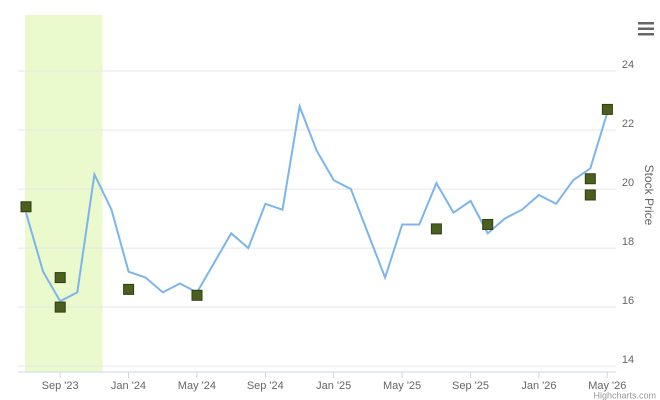 The height and width of the screenshot is (400, 660). I want to click on x-tick-label: Jan '26, so click(538, 386).